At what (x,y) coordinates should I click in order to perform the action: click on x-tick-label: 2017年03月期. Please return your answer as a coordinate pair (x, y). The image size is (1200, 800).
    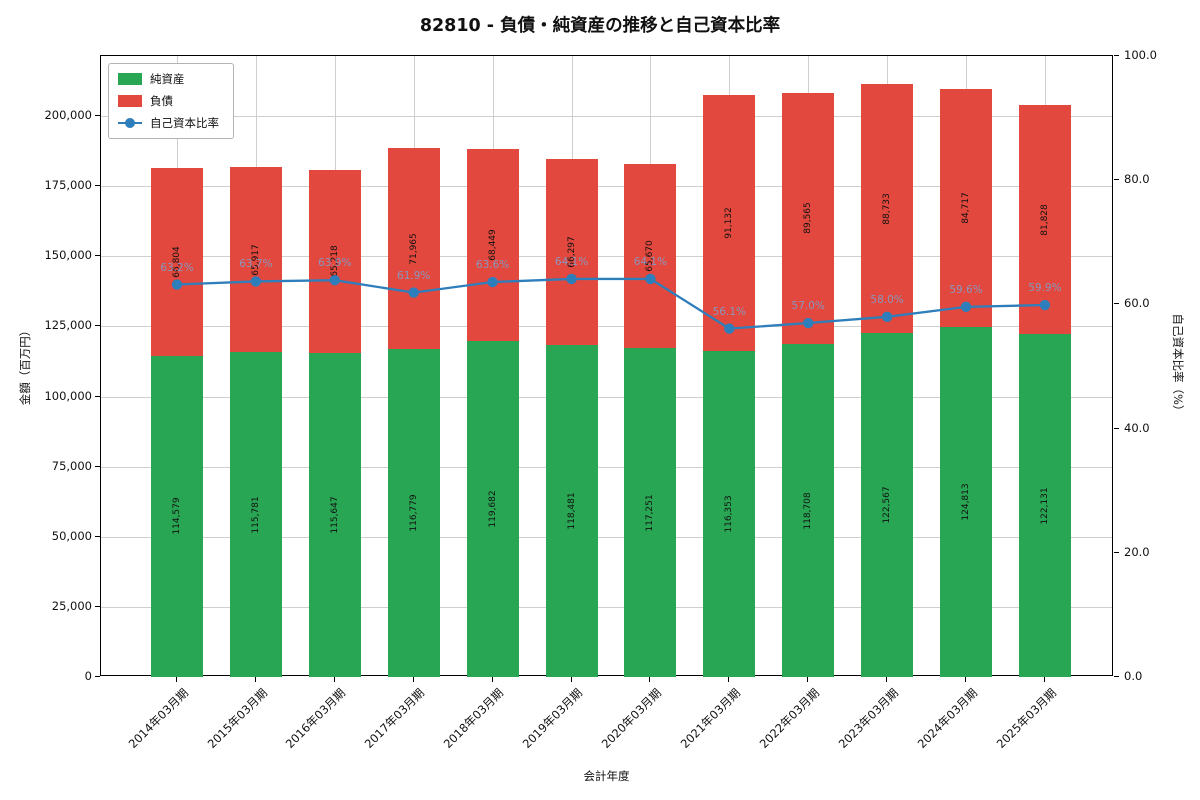
    Looking at the image, I should click on (394, 718).